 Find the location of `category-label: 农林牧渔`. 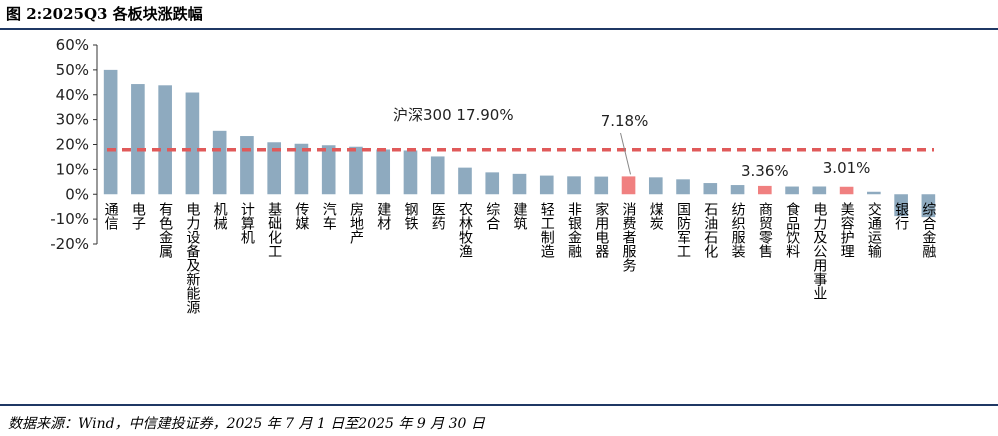

category-label: 农林牧渔 is located at coordinates (465, 230).